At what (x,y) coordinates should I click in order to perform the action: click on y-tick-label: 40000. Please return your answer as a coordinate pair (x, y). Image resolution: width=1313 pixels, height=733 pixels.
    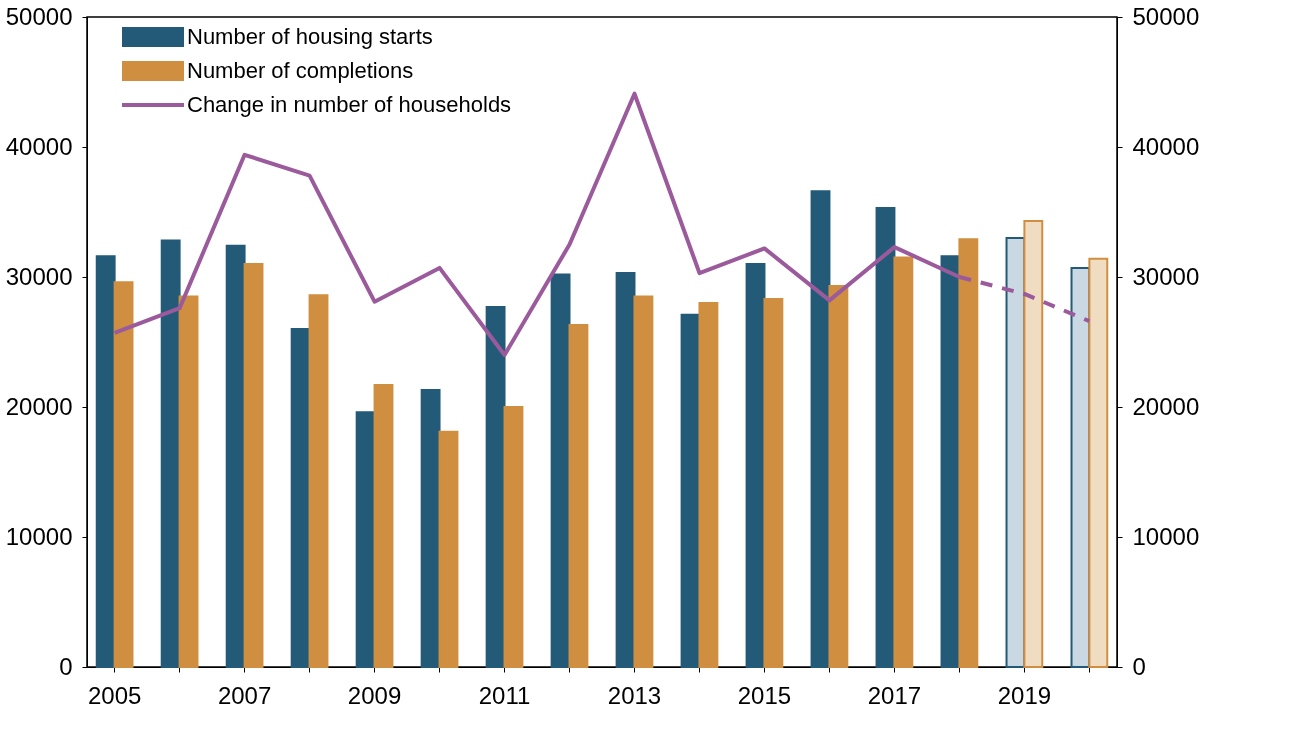
    Looking at the image, I should click on (39, 146).